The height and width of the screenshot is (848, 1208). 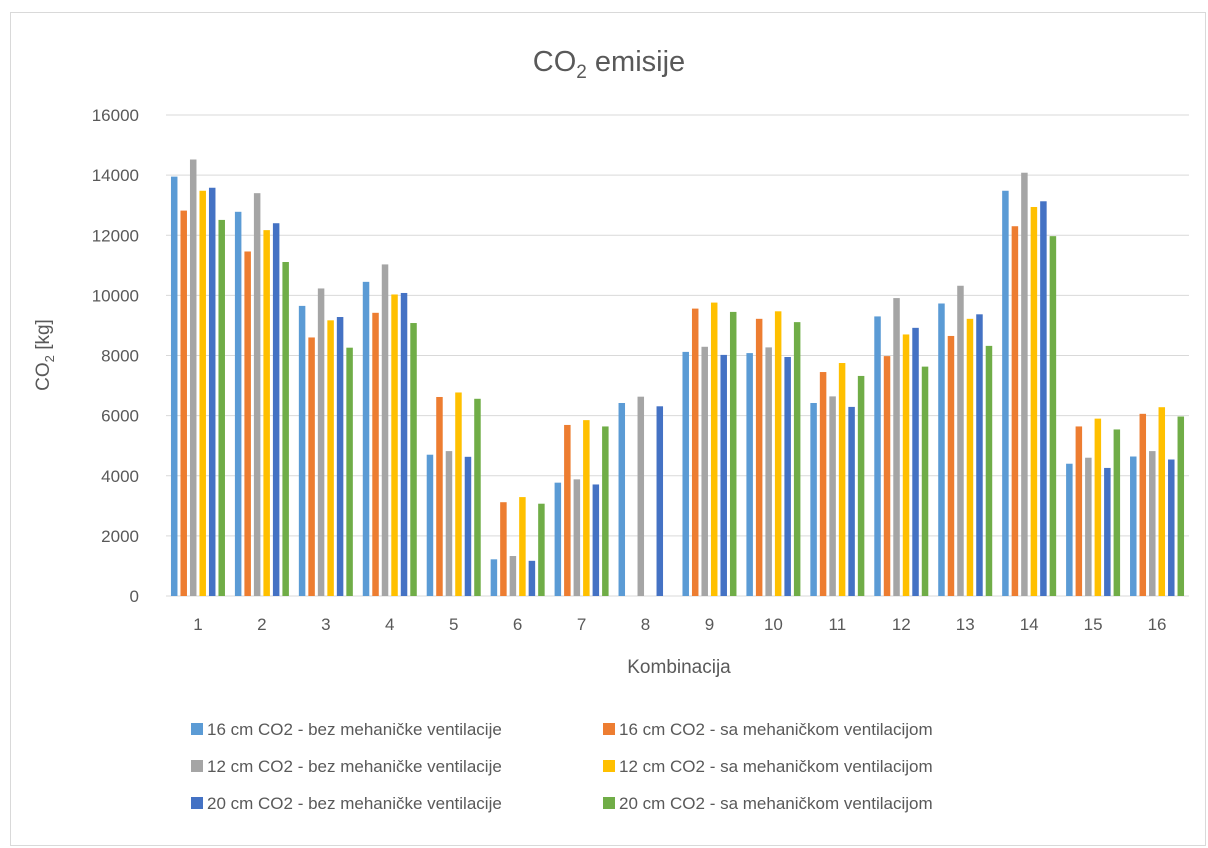 What do you see at coordinates (45, 355) in the screenshot?
I see `y-axis-title: CO2 [kg]` at bounding box center [45, 355].